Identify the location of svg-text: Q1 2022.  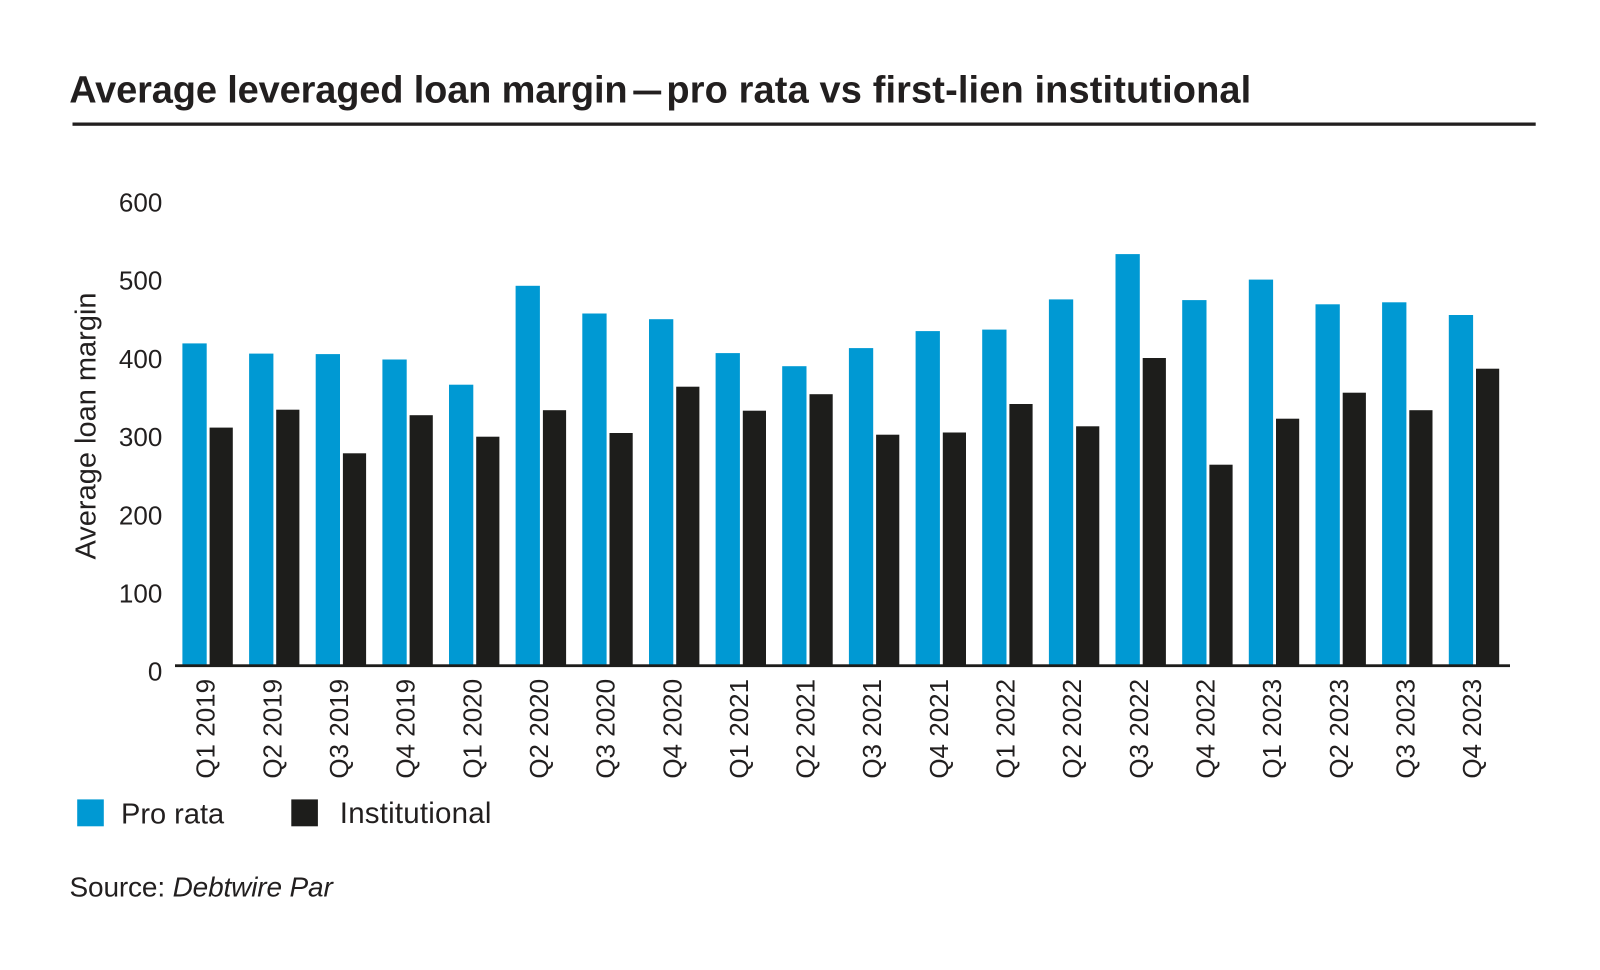
(1006, 729).